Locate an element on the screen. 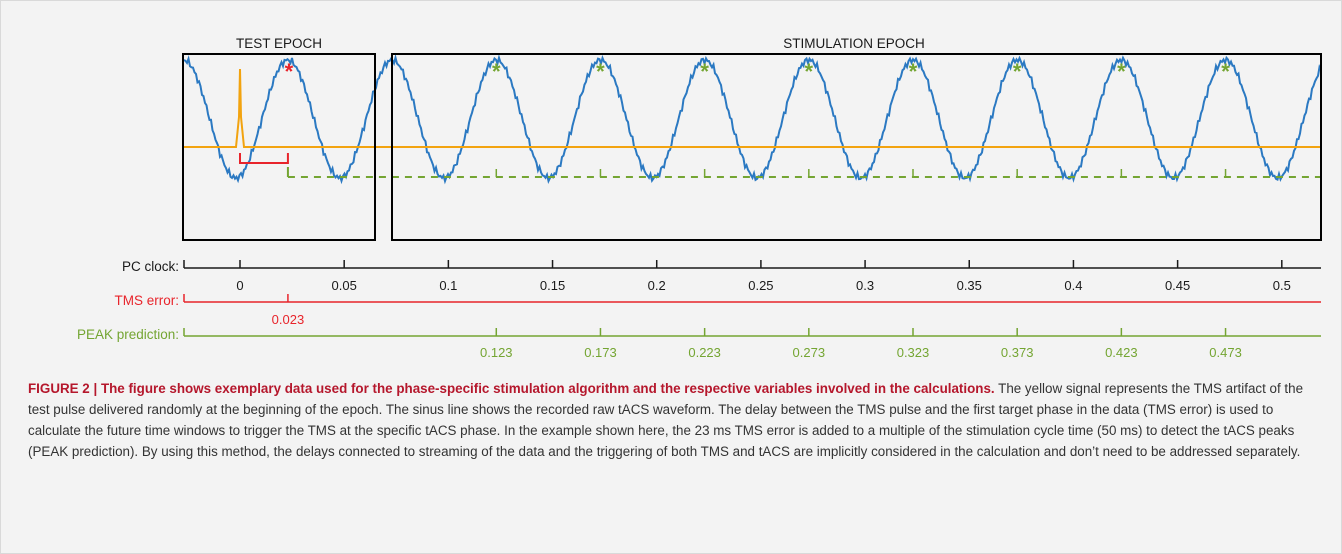 The height and width of the screenshot is (554, 1342). pc-clock-tick-label: 0.05 is located at coordinates (344, 285).